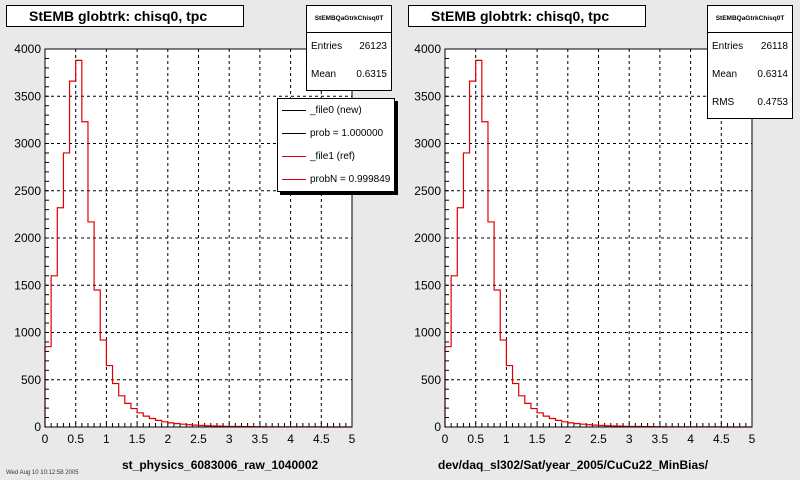 The height and width of the screenshot is (480, 800). I want to click on stats-rms-row: RMS 0.4753, so click(750, 103).